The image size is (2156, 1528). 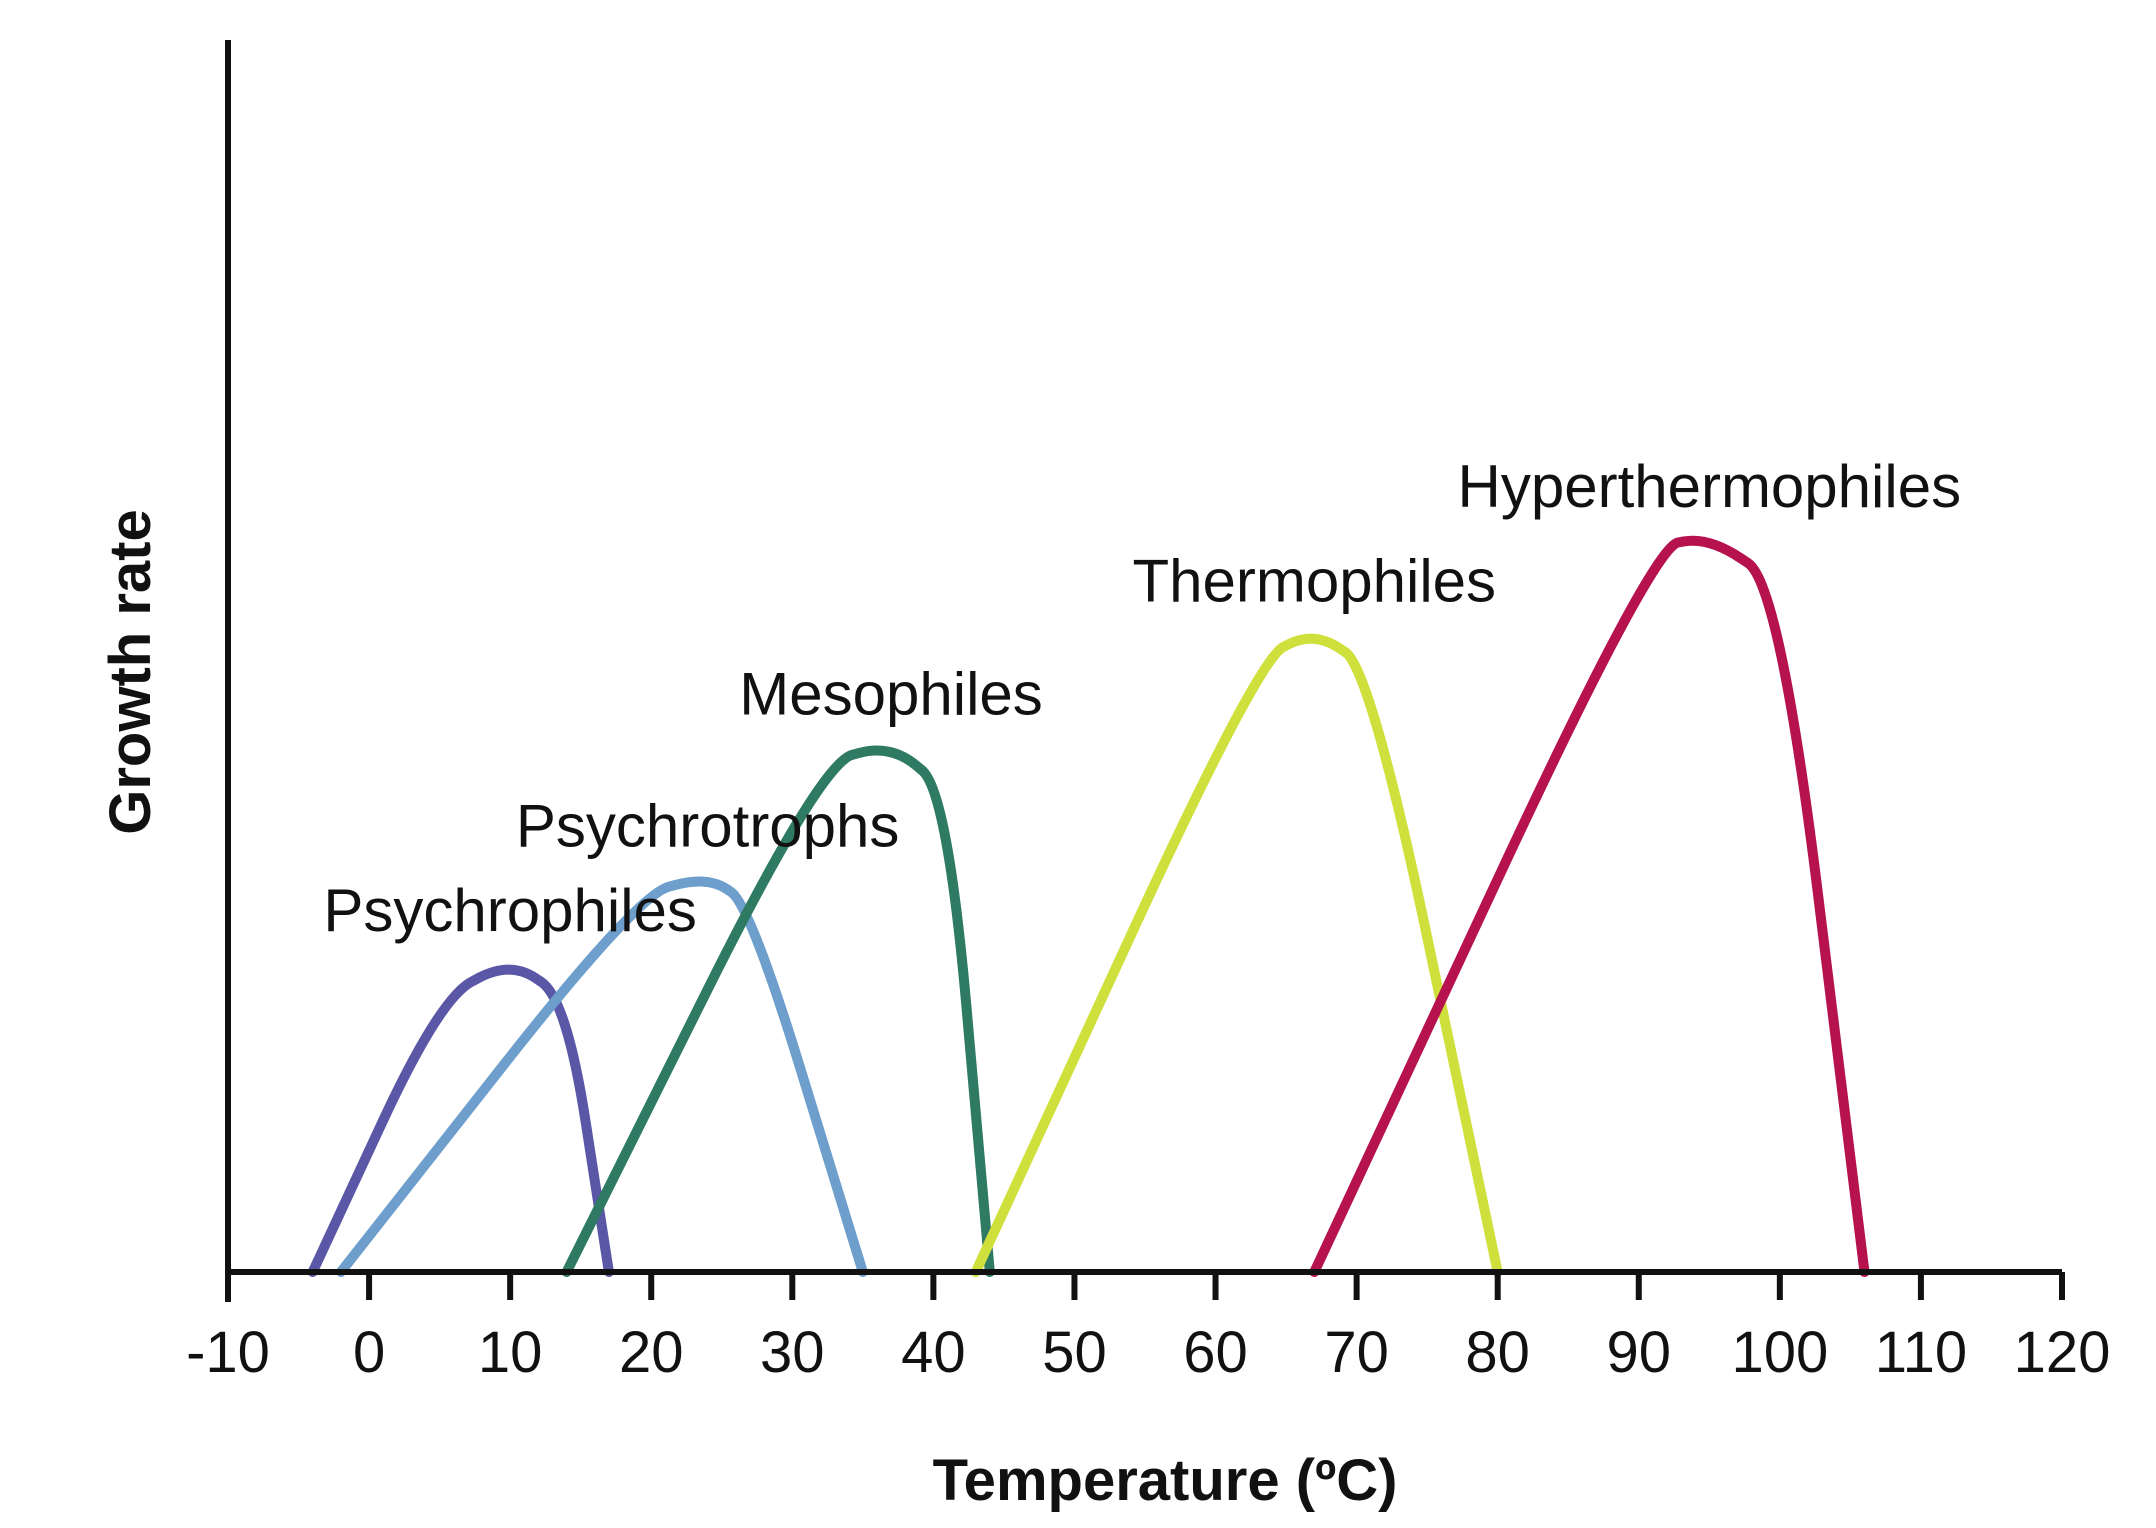 I want to click on x-ticks: -10 0 10 20 30 40 50 60 70 80 90 100 110 120, so click(x=1148, y=1328).